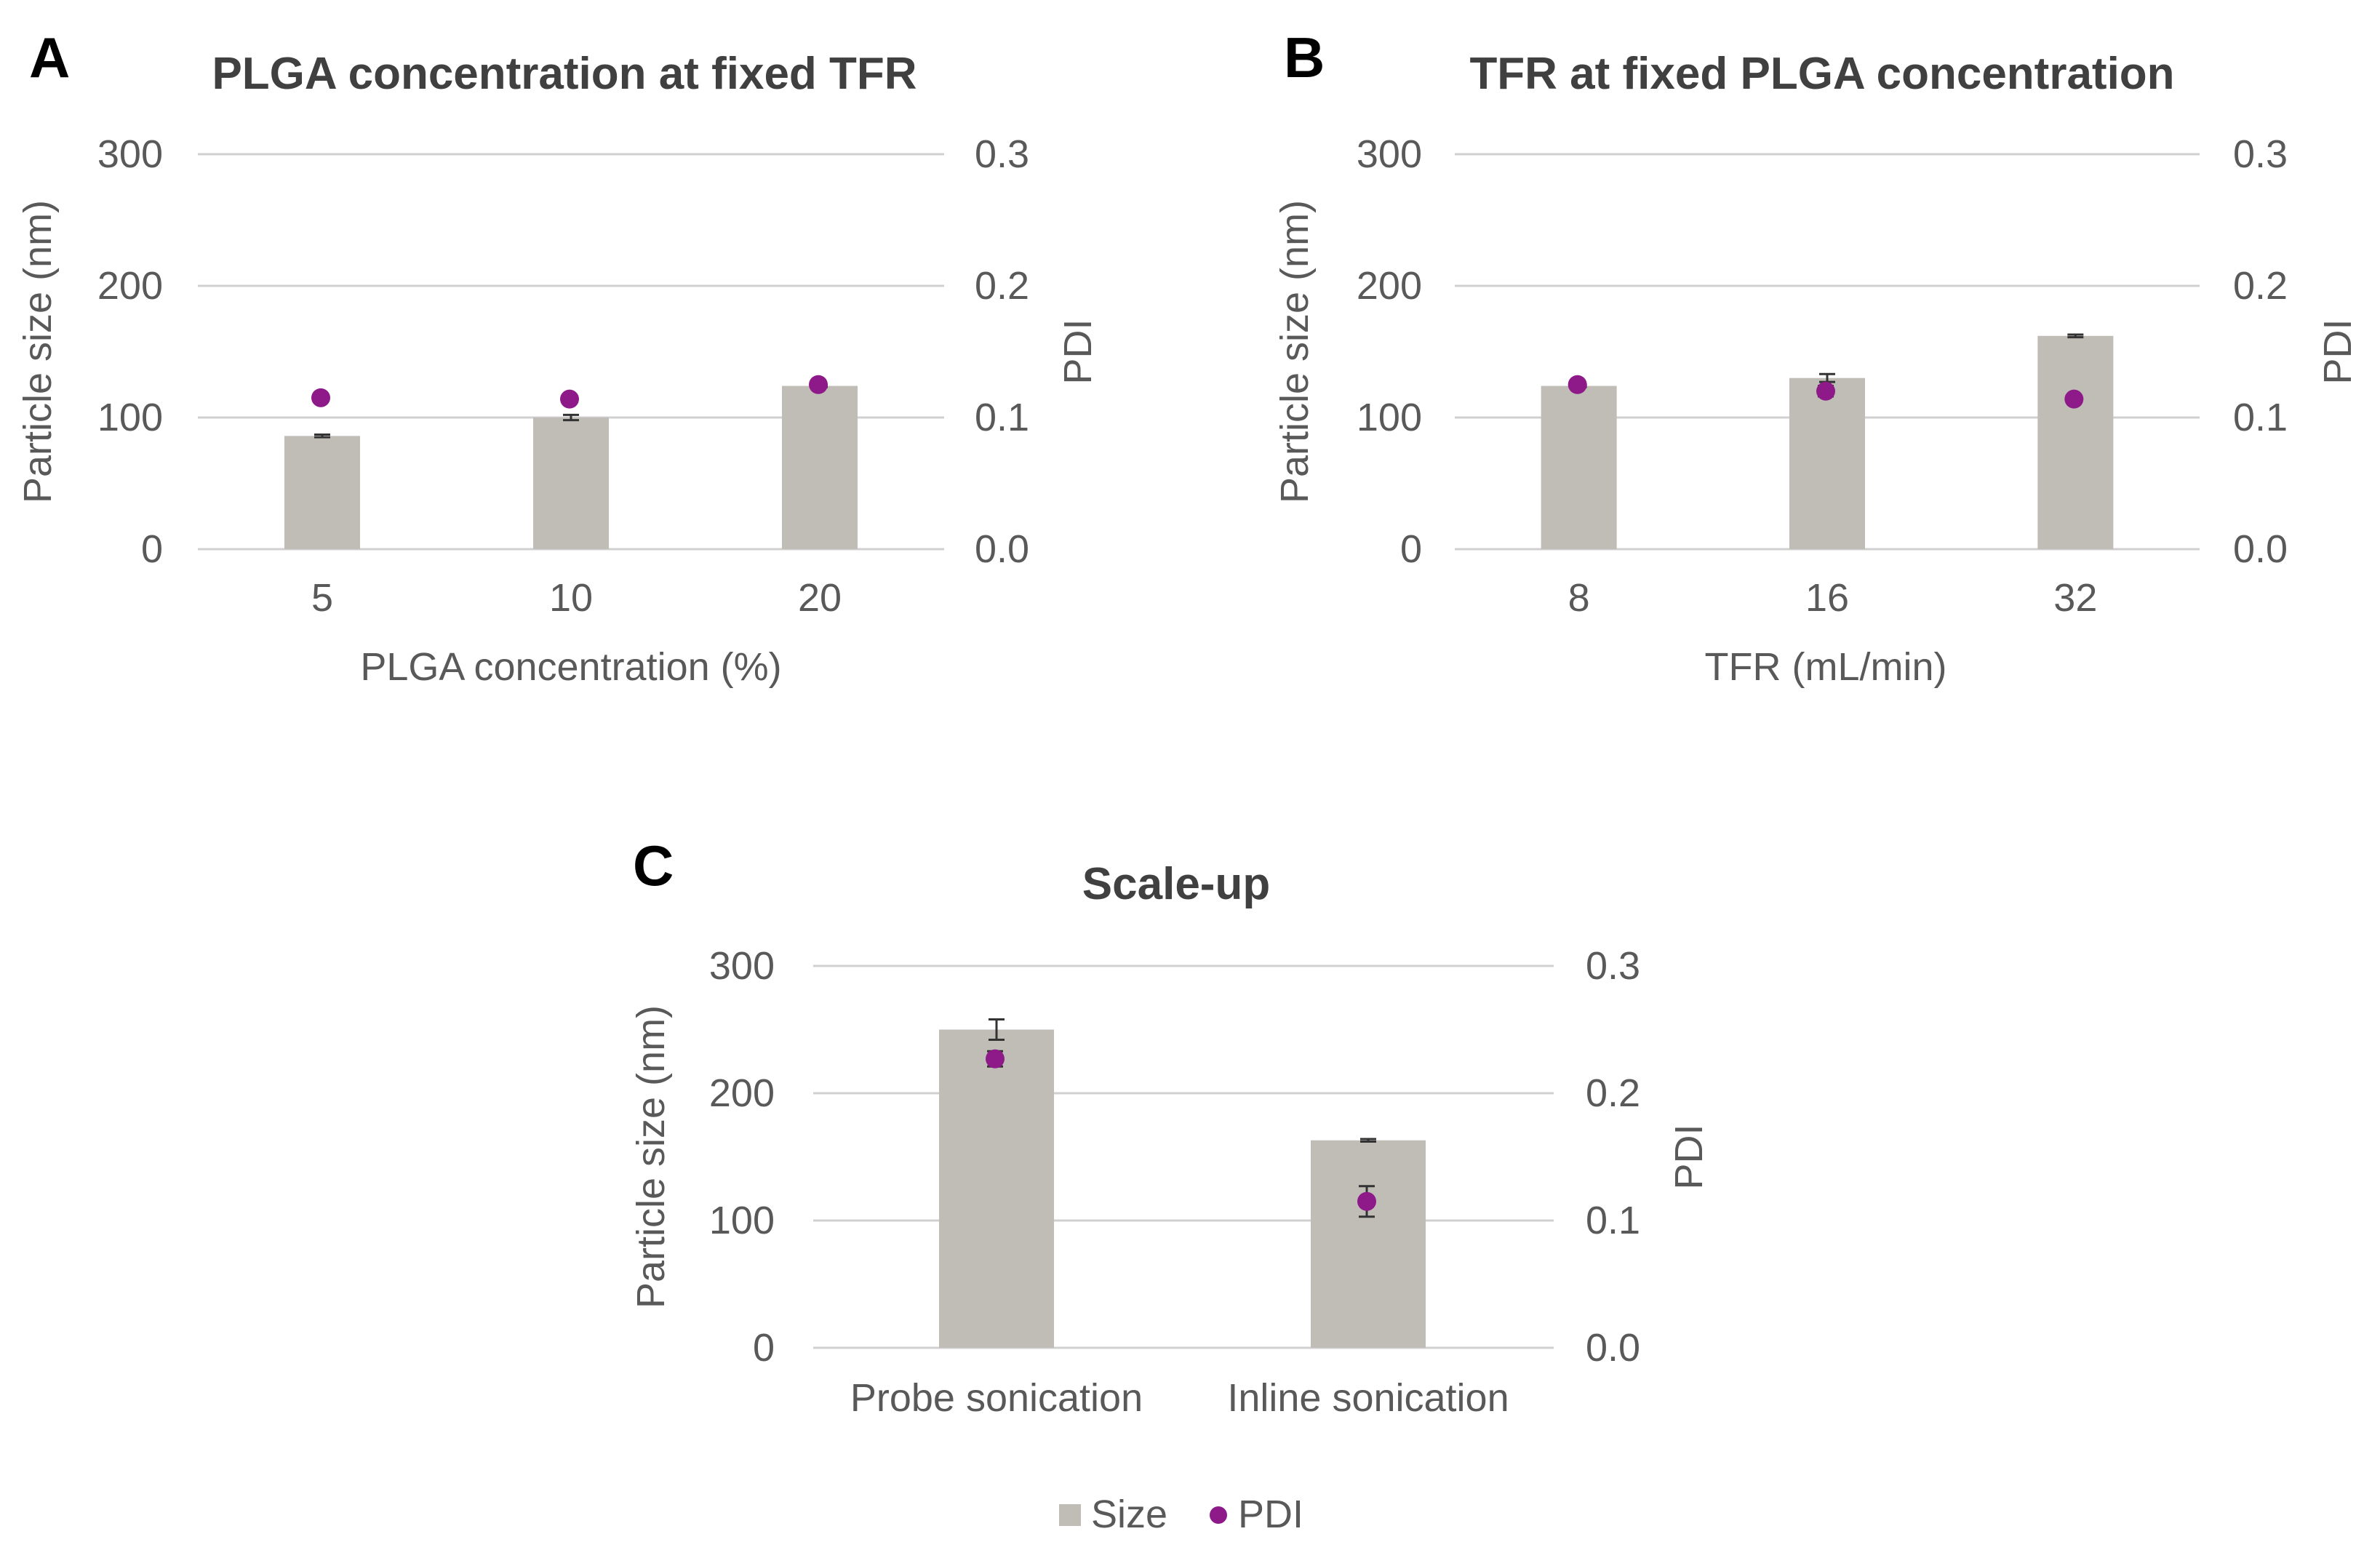  What do you see at coordinates (564, 74) in the screenshot?
I see `chart-a-title: PLGA concentration at fixed TFR` at bounding box center [564, 74].